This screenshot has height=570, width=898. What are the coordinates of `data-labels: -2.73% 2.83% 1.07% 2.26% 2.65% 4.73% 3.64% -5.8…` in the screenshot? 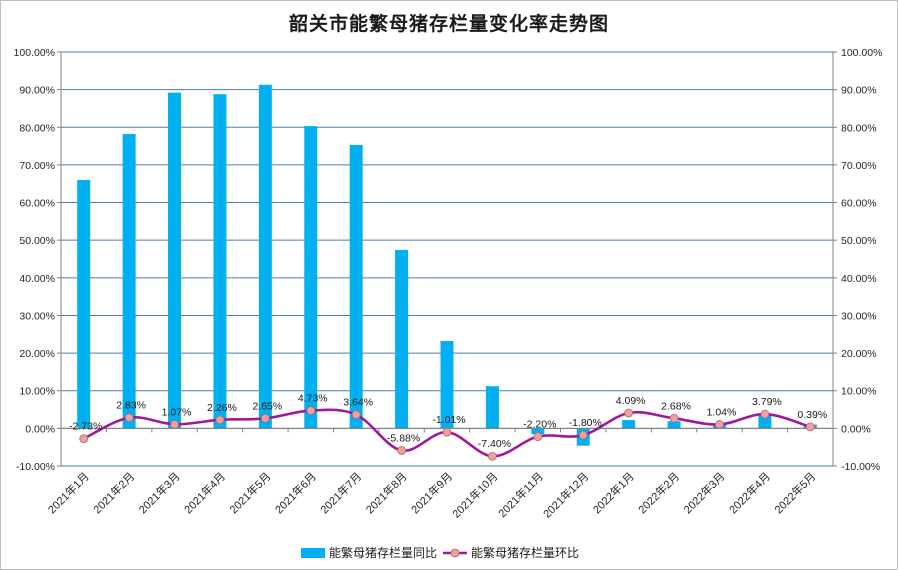 It's located at (448, 422).